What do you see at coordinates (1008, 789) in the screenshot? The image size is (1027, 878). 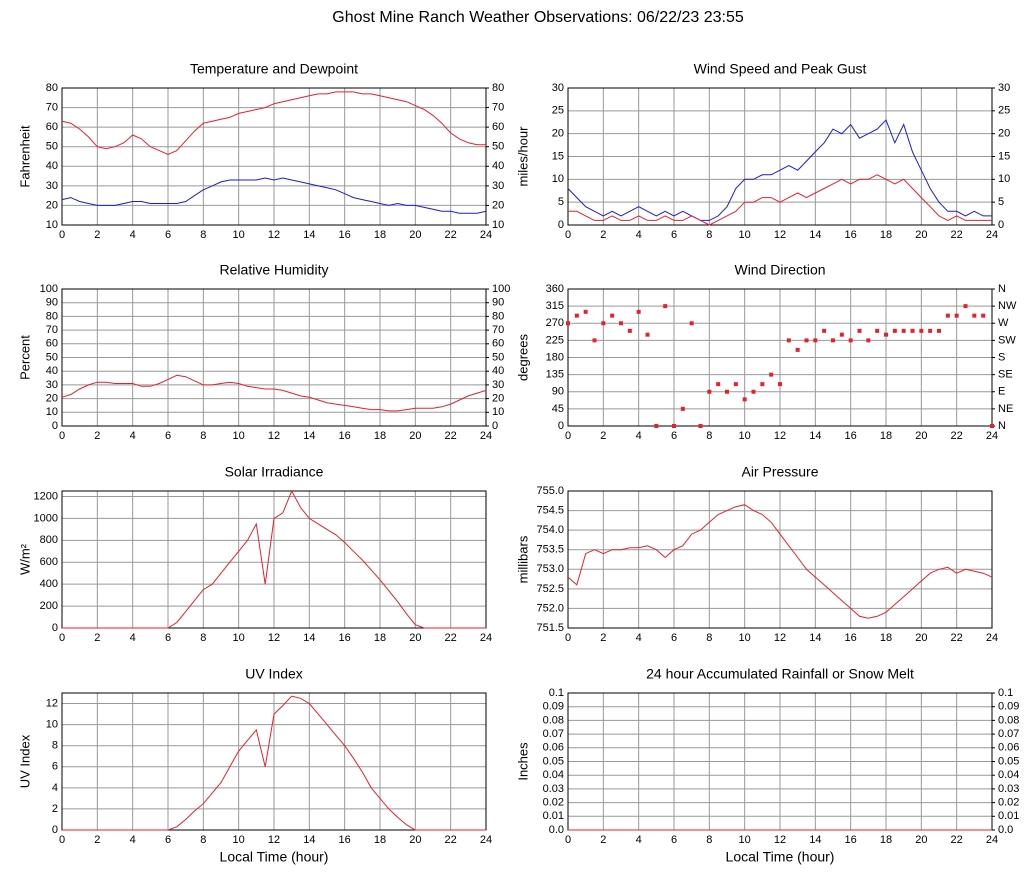 I see `y2-tick-label: 0.03` at bounding box center [1008, 789].